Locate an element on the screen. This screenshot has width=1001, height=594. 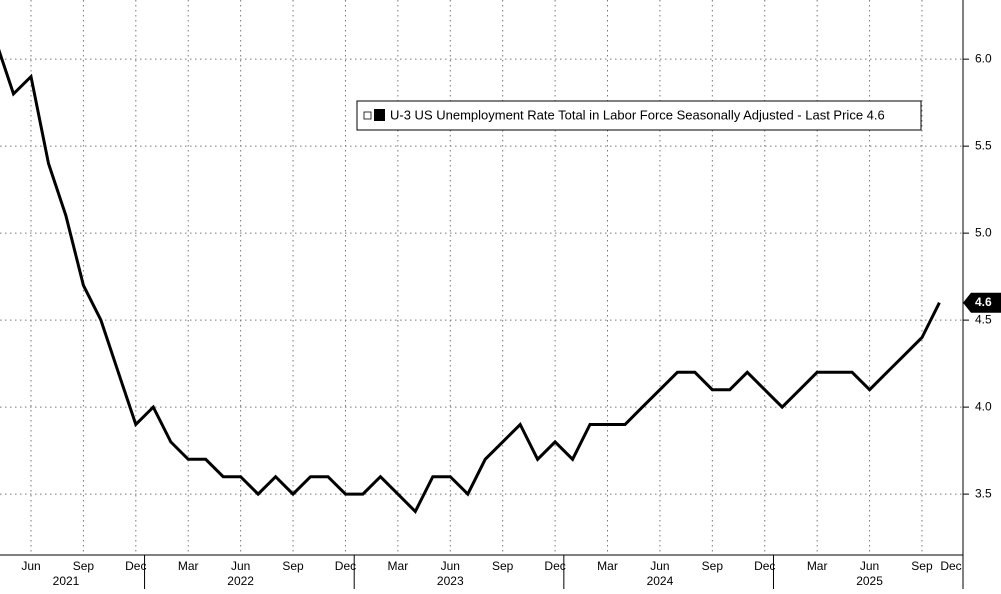
legend-box is located at coordinates (639, 115).